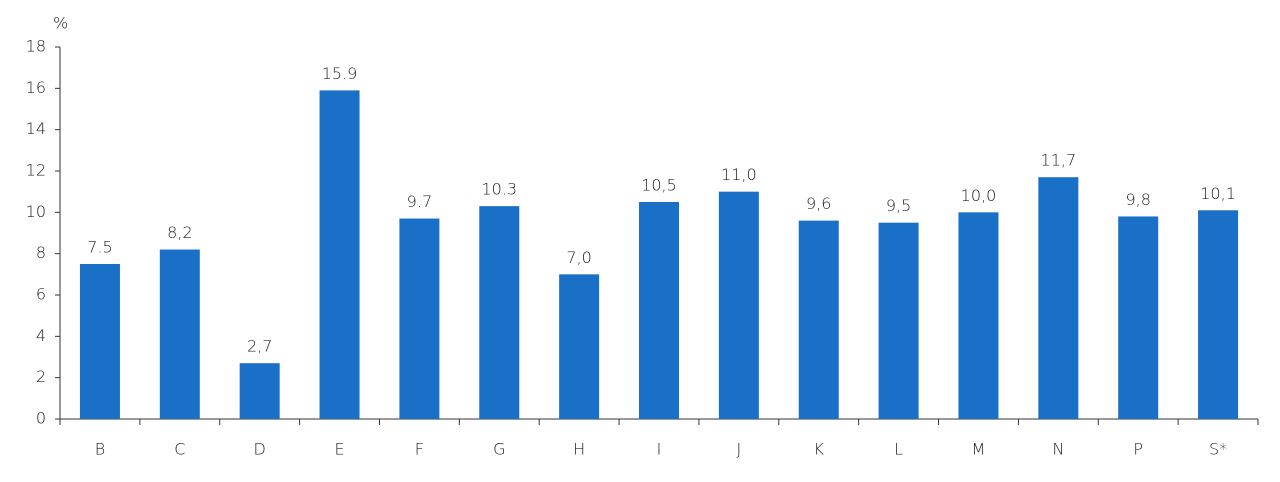 The width and height of the screenshot is (1280, 482). What do you see at coordinates (36, 46) in the screenshot?
I see `y-tick-label: 18` at bounding box center [36, 46].